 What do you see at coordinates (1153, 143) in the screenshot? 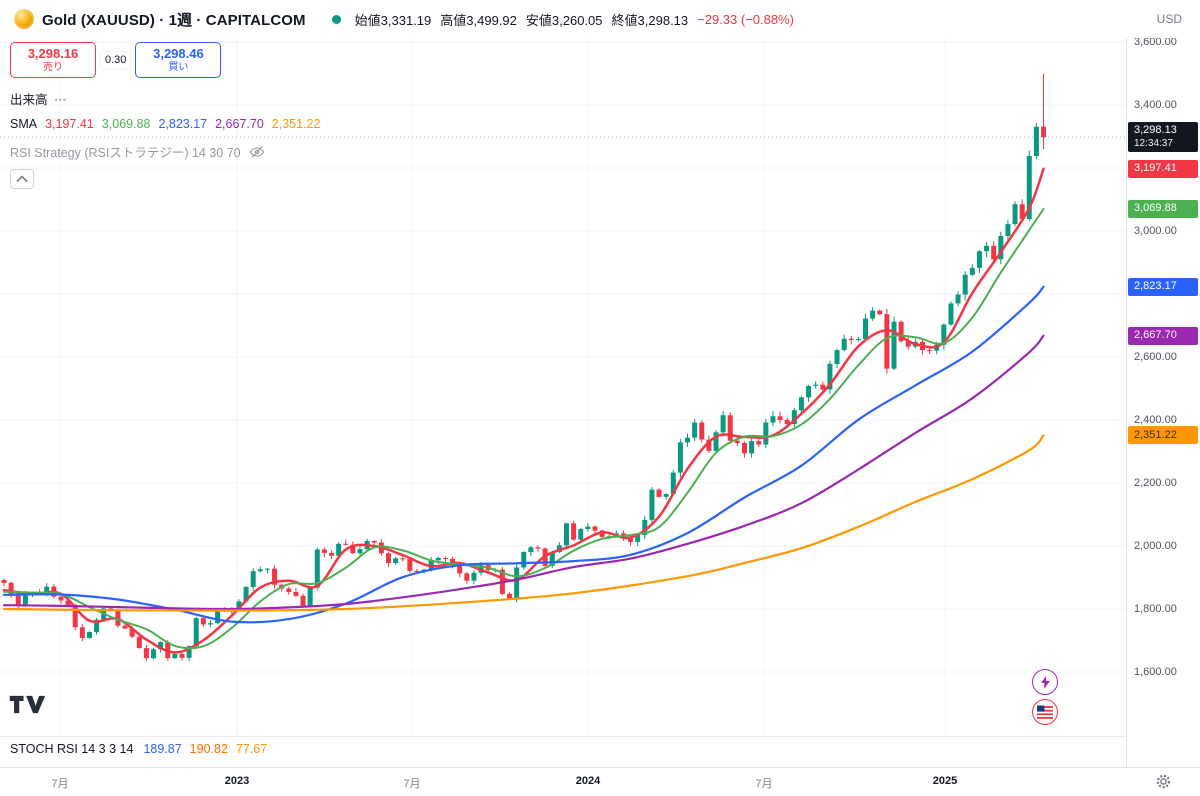
I see `bar-countdown: 12:34:37` at bounding box center [1153, 143].